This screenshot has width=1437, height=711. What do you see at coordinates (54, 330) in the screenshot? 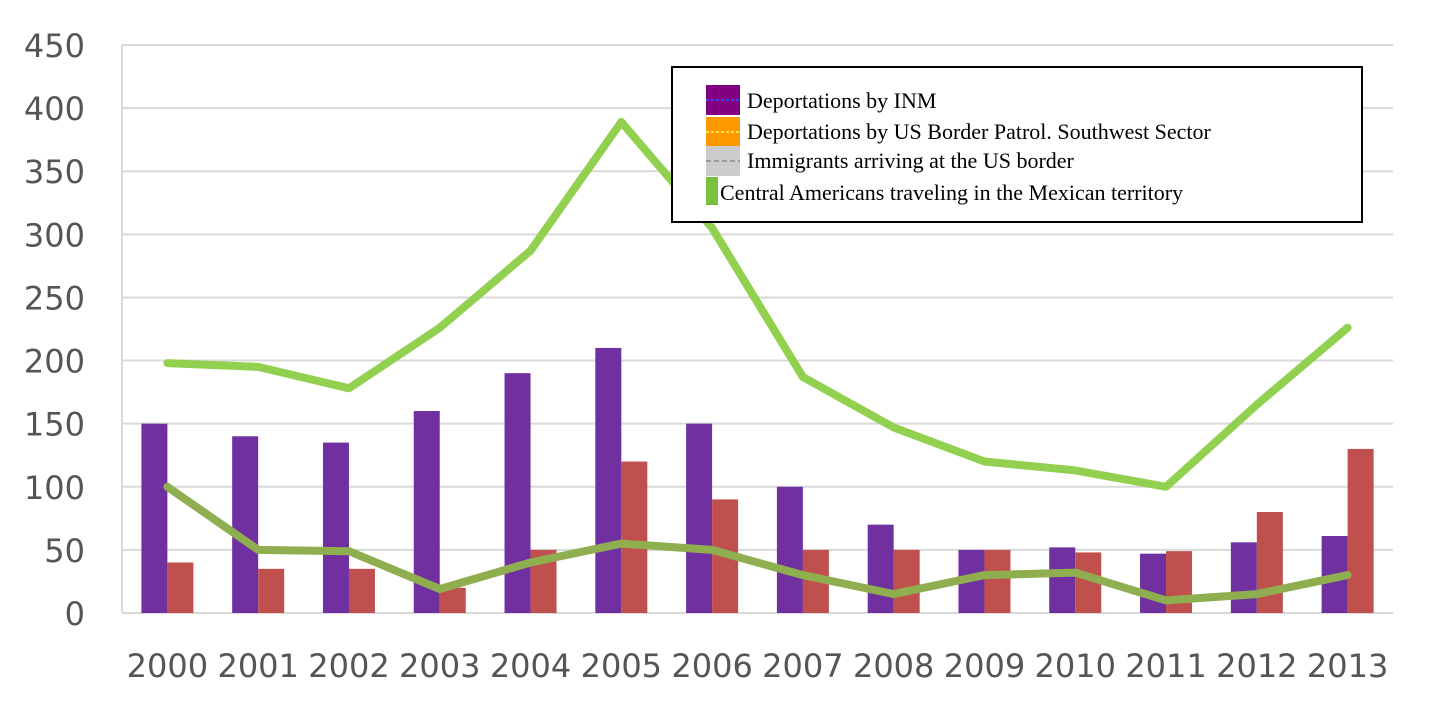
I see `y-axis-ticks: 0 50 100 150 200 250 300 350 400 450` at bounding box center [54, 330].